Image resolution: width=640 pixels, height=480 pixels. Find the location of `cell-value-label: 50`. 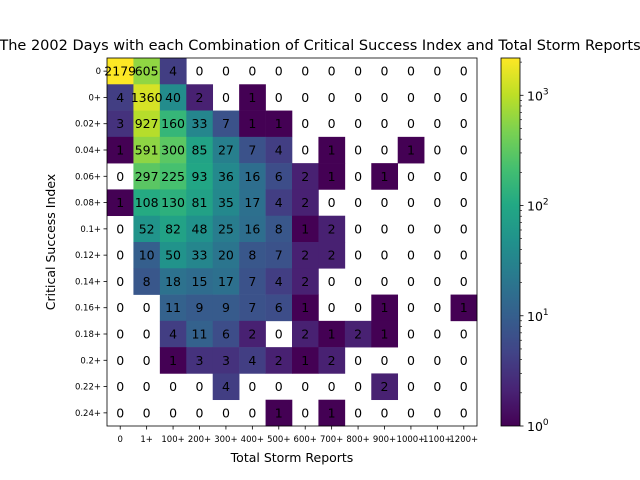

cell-value-label: 50 is located at coordinates (173, 255).